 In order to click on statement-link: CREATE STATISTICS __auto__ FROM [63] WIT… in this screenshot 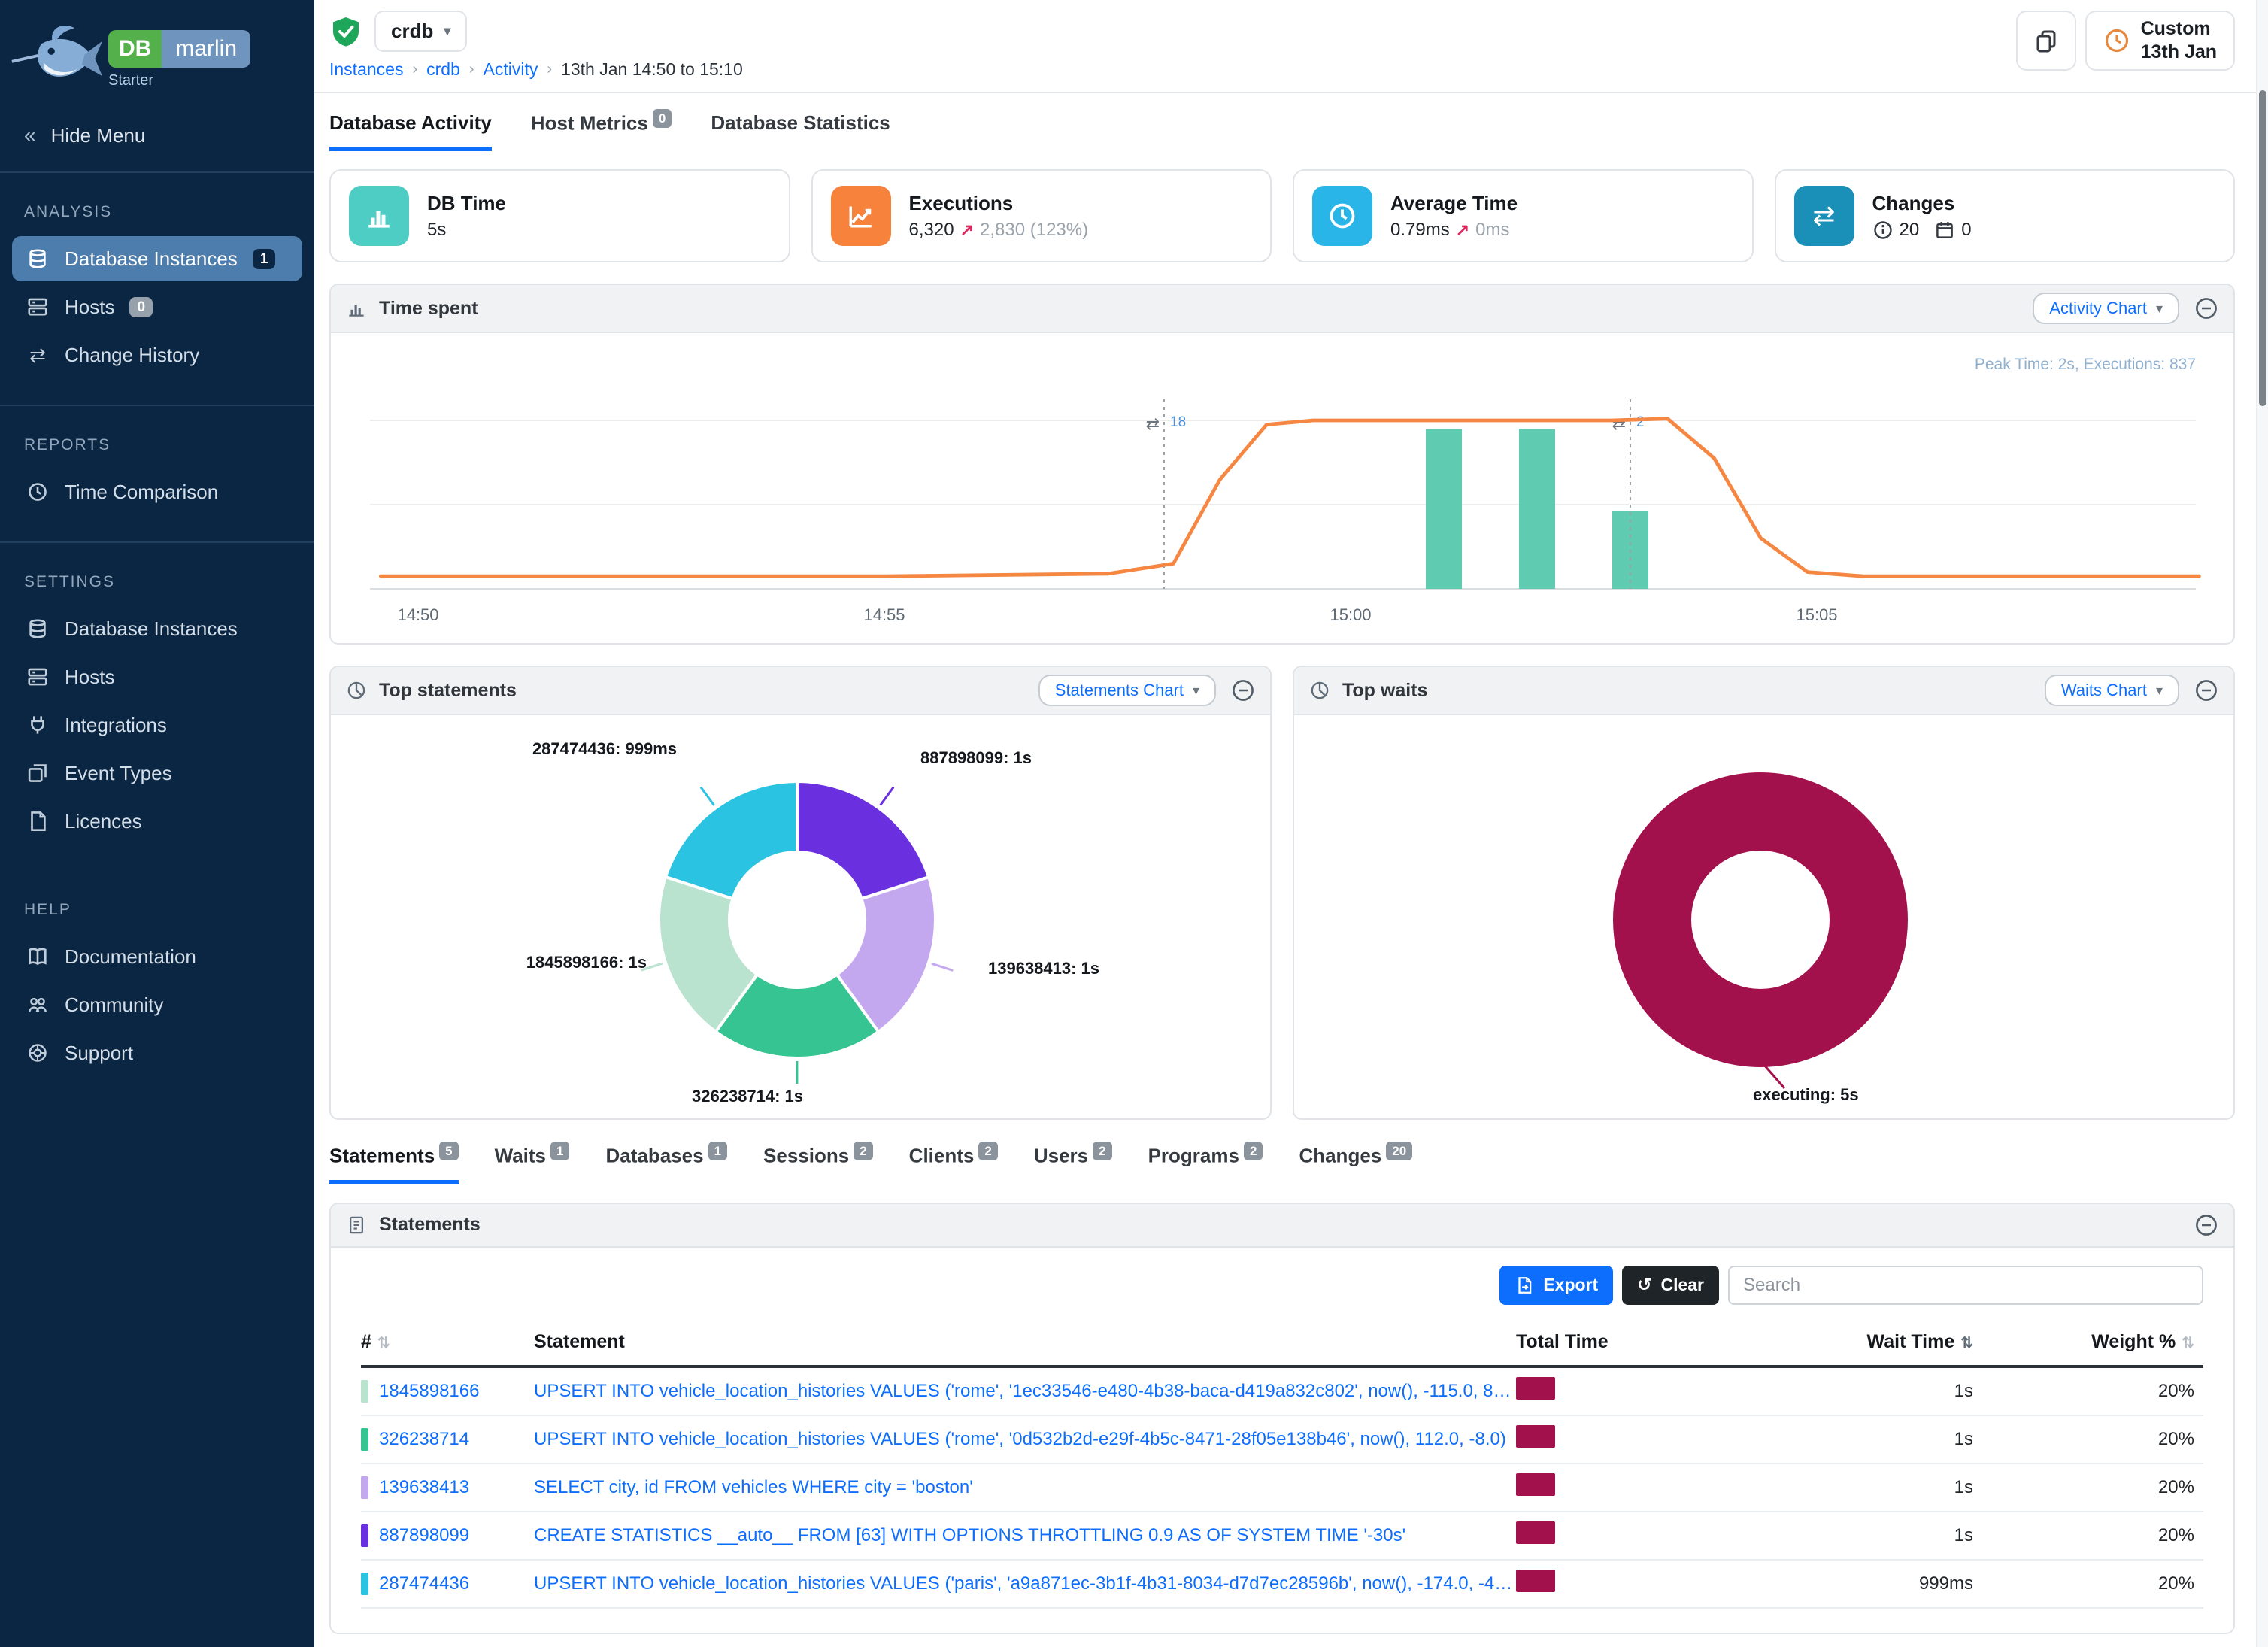, I will do `click(970, 1534)`.